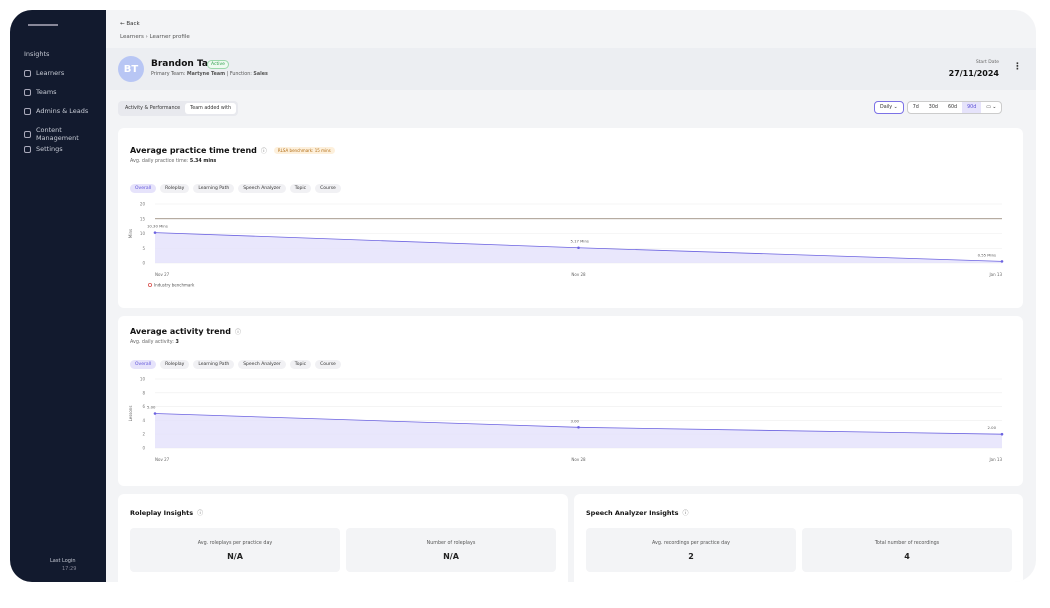  Describe the element at coordinates (580, 241) in the screenshot. I see `value-label: 5.17 Mins` at that location.